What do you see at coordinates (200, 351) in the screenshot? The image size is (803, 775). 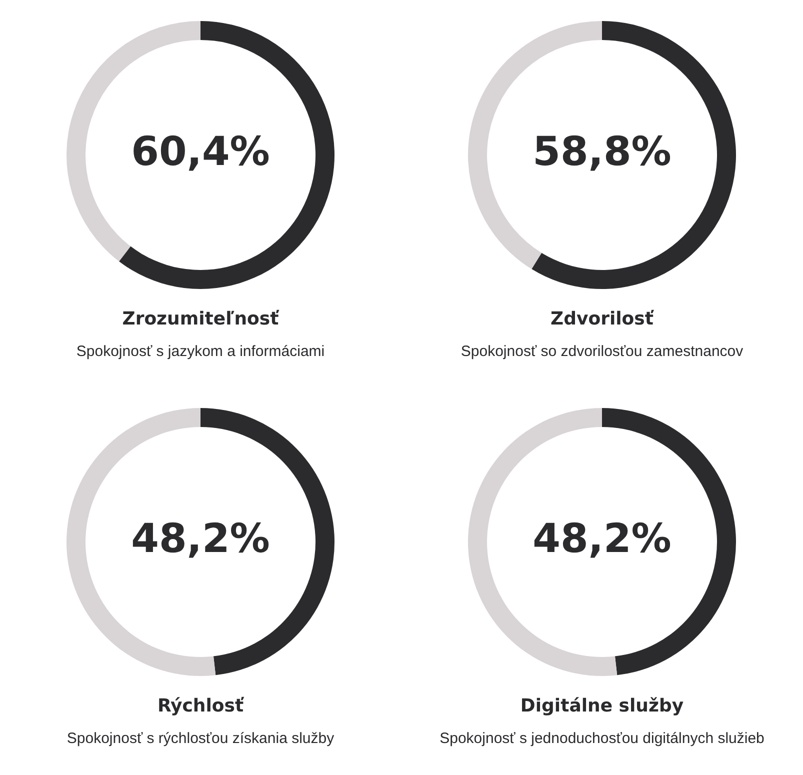 I see `text: Spokojnosť s jazykom a informáciami` at bounding box center [200, 351].